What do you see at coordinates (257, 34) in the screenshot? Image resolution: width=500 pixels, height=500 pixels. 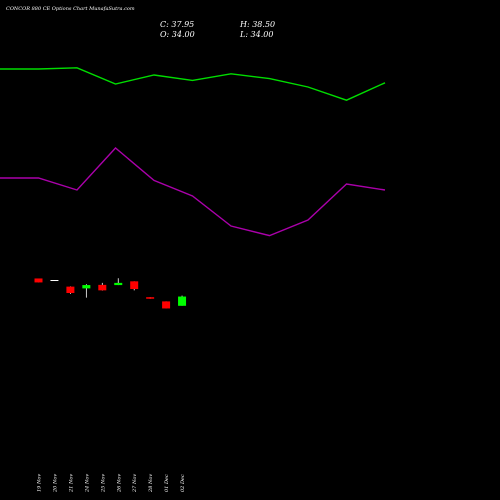 I see `low-value: L: 34.00` at bounding box center [257, 34].